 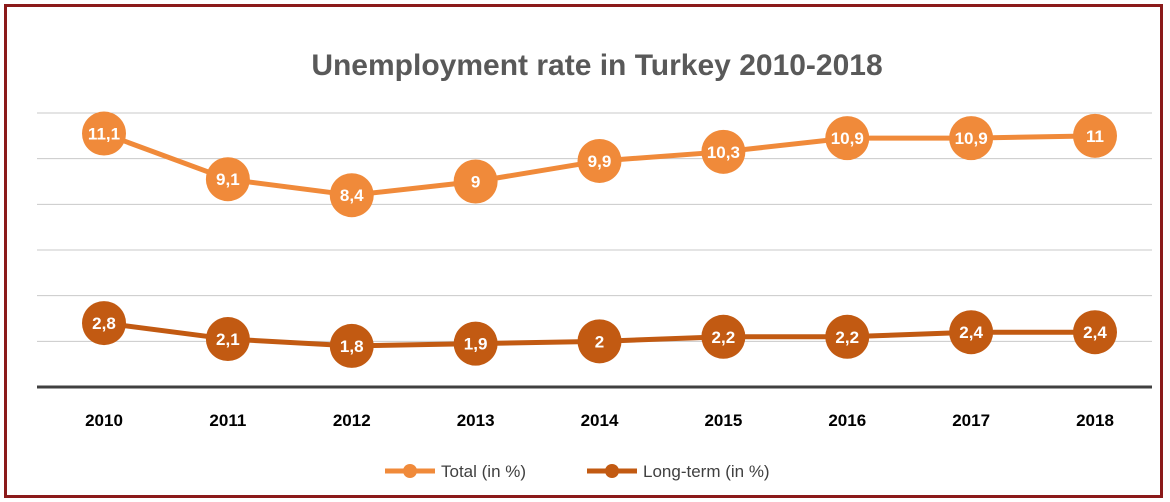 What do you see at coordinates (706, 471) in the screenshot?
I see `legend-label: Long-term (in %)` at bounding box center [706, 471].